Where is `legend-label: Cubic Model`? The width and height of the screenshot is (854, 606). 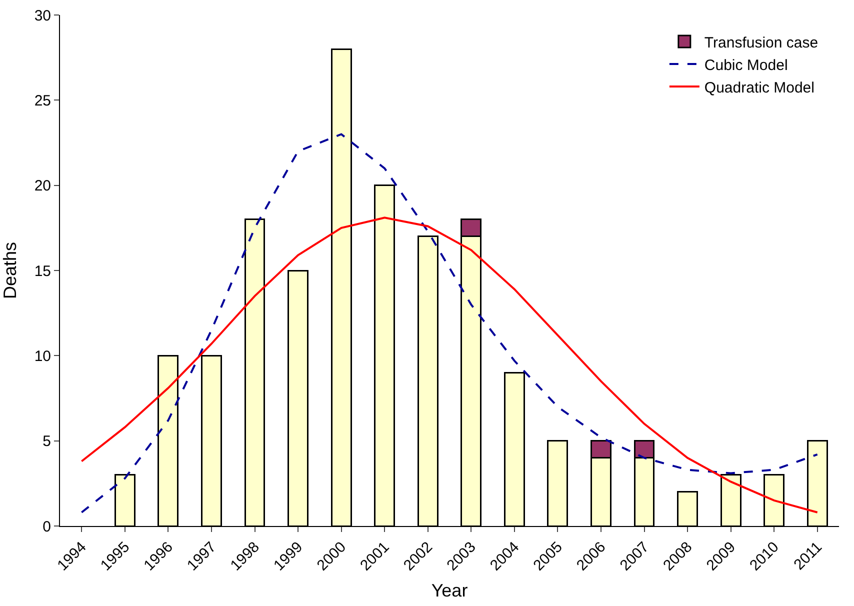
legend-label: Cubic Model is located at coordinates (746, 65).